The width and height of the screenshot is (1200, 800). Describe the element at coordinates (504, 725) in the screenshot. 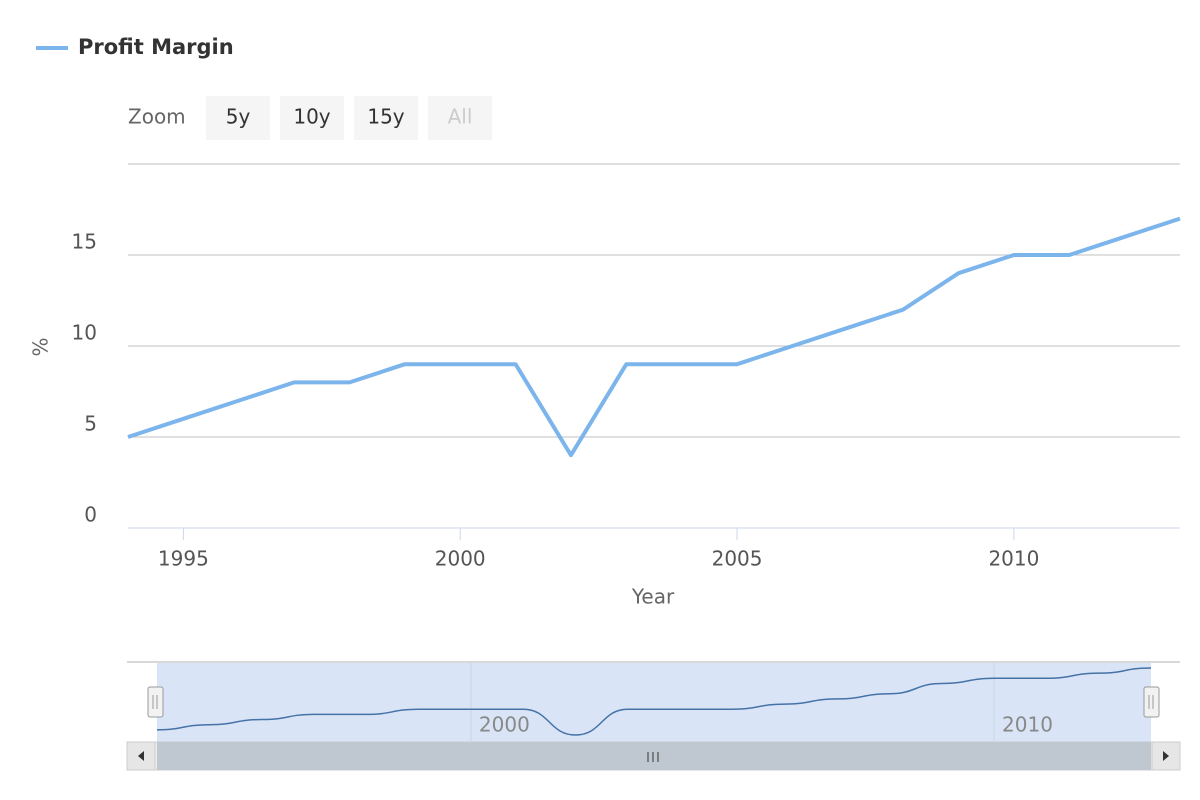

I see `navigator-tick-label: 2000` at that location.